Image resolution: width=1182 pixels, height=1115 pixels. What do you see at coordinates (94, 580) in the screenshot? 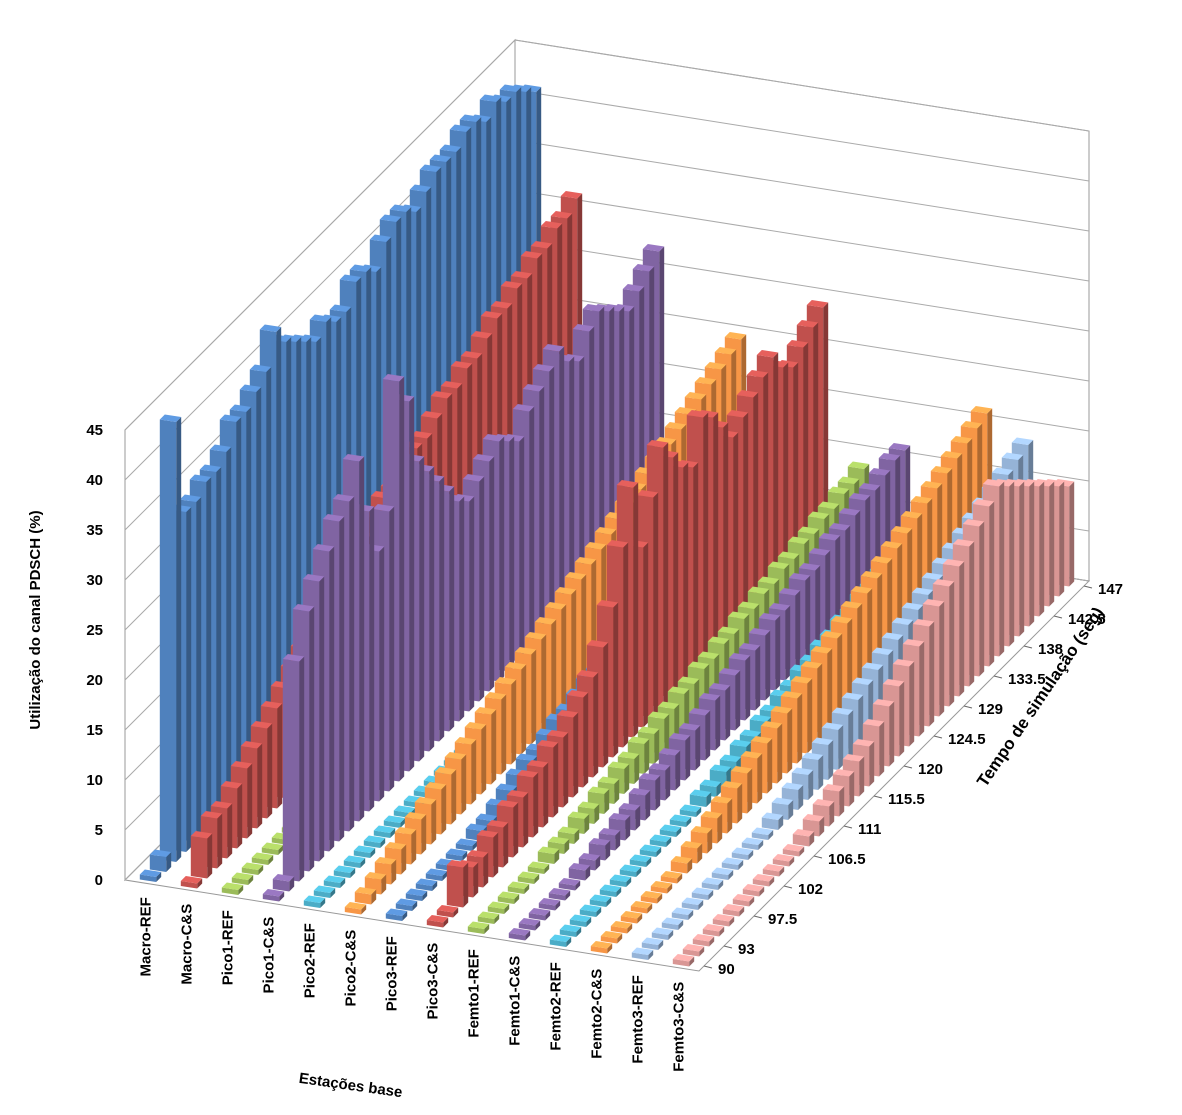
I see `y-tick-label: 30` at bounding box center [94, 580].